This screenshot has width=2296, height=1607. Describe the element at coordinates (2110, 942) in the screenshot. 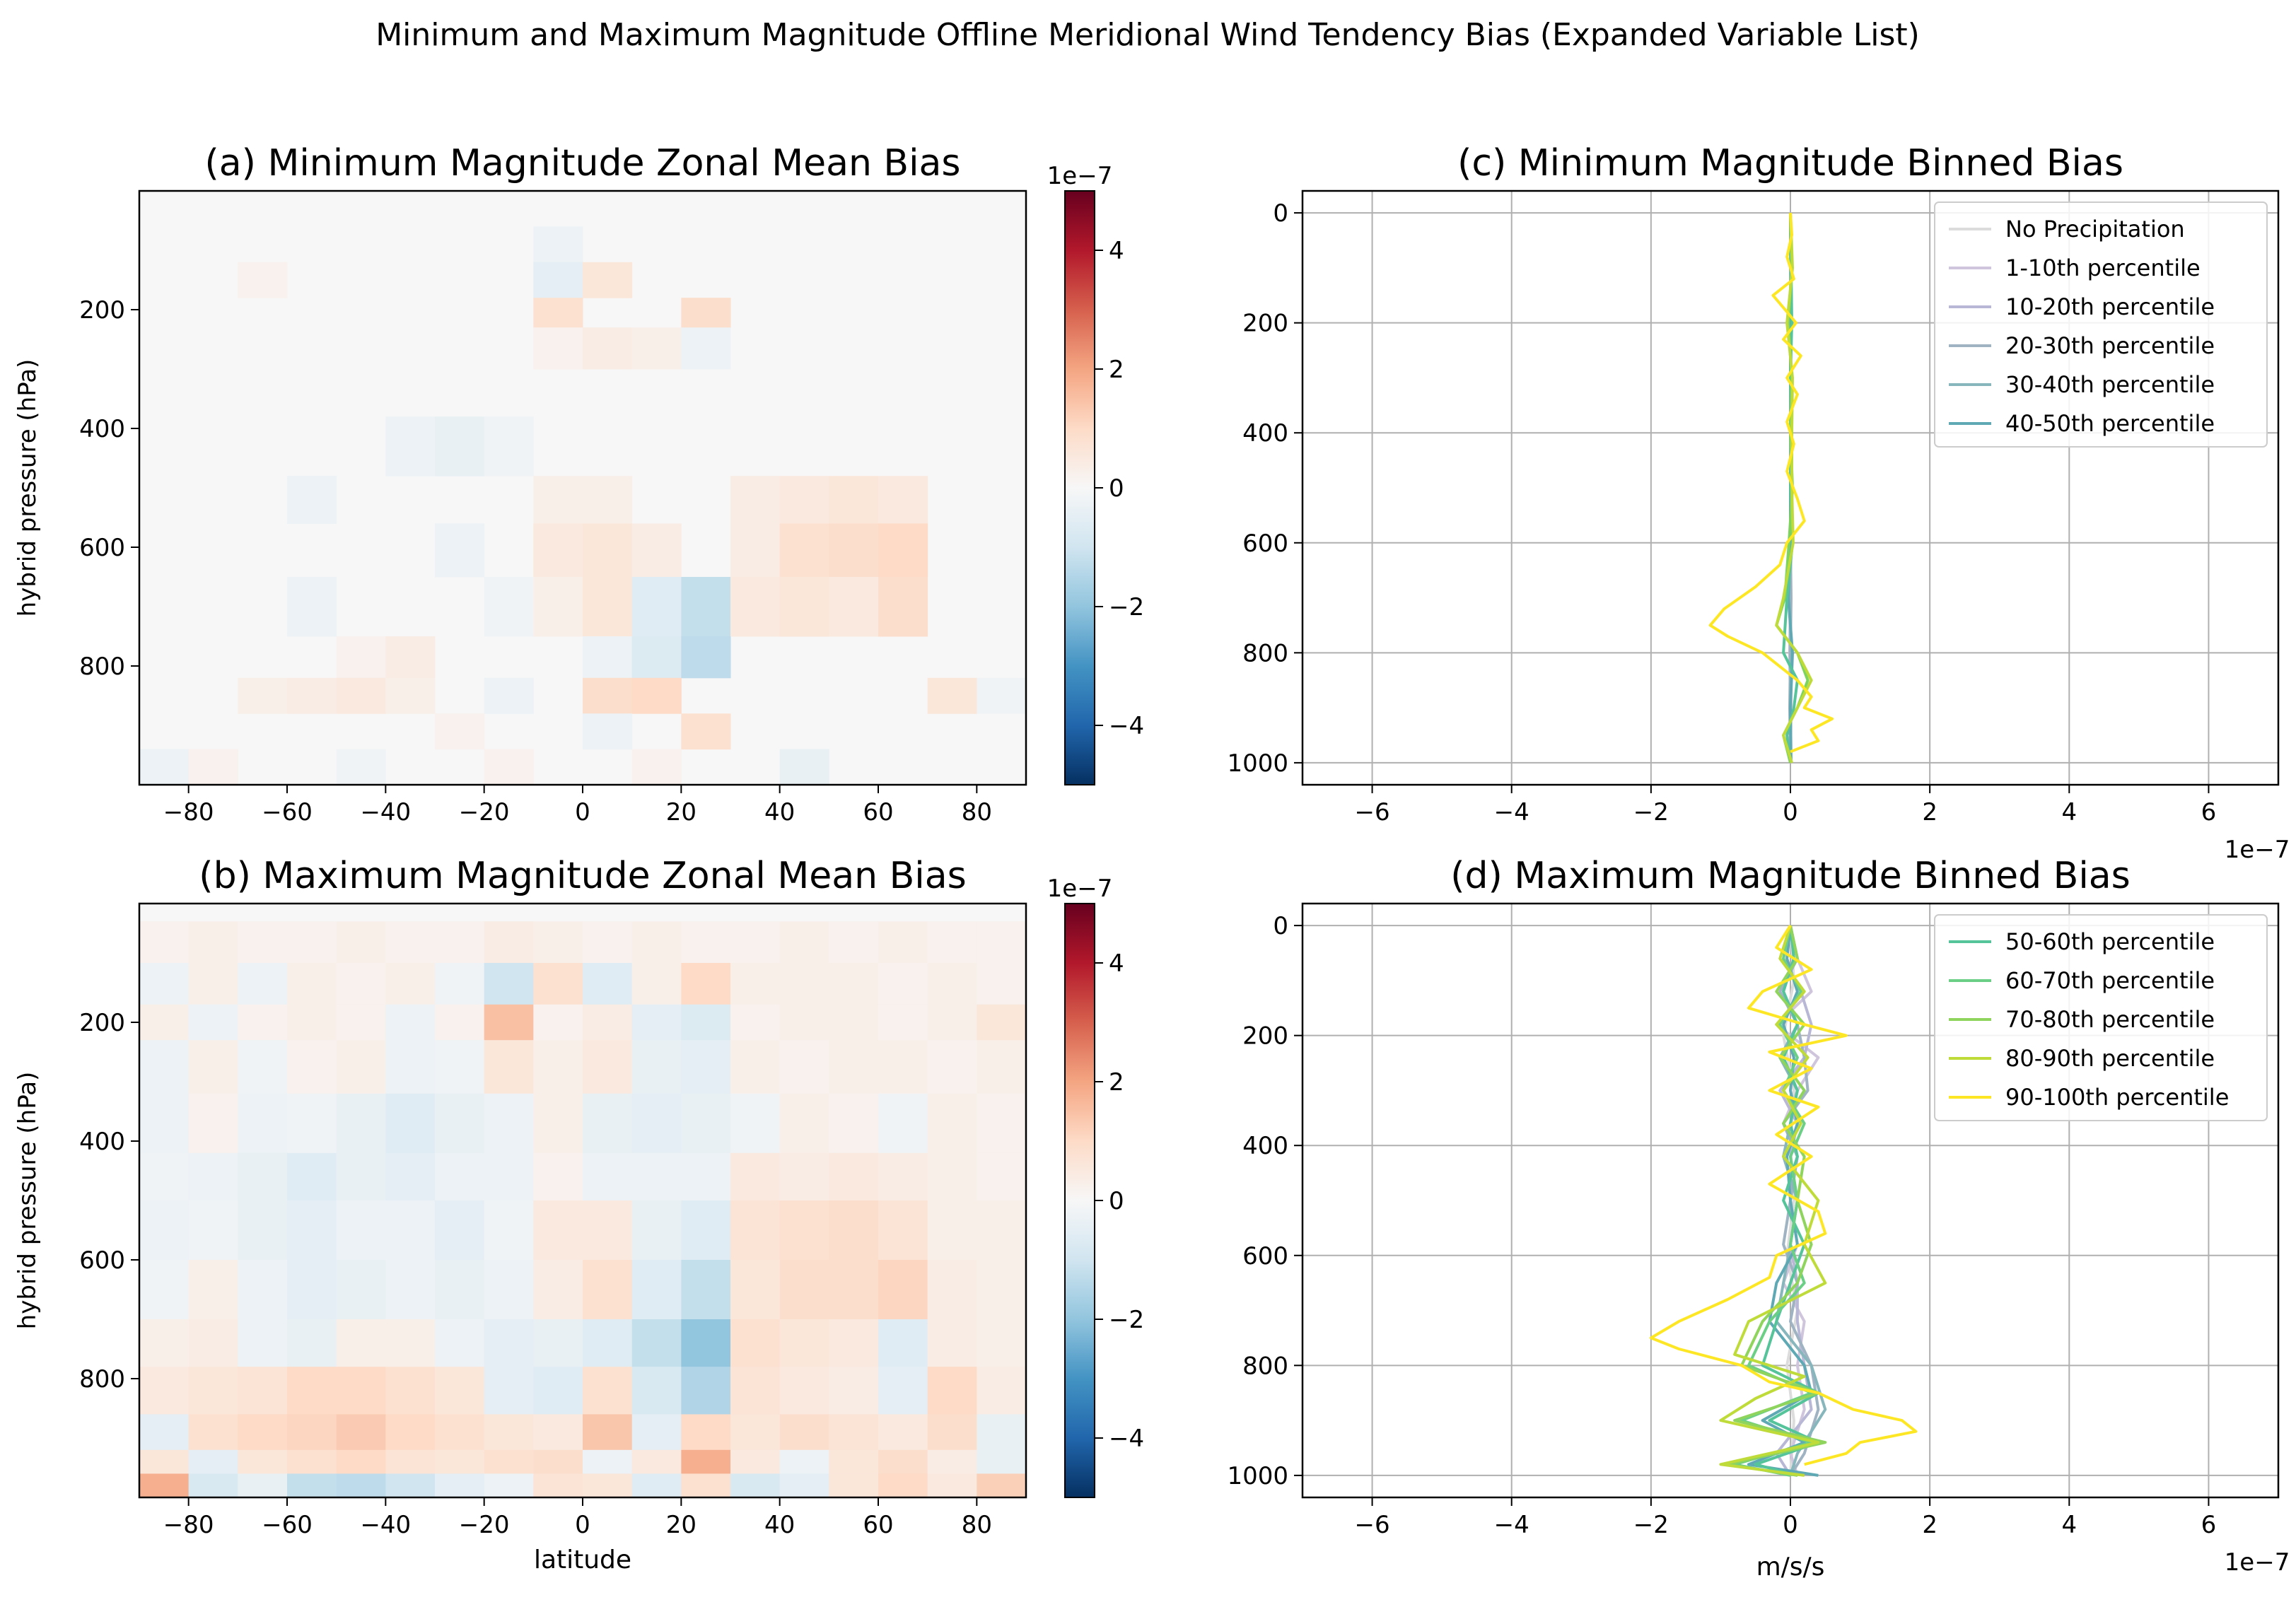

I see `legend-entry: 50-60th percentile` at that location.